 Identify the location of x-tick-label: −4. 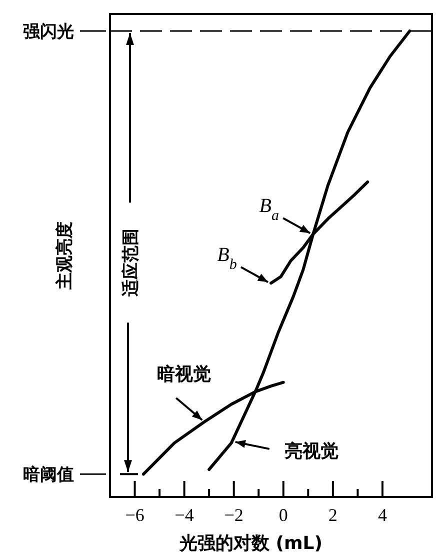
(184, 515).